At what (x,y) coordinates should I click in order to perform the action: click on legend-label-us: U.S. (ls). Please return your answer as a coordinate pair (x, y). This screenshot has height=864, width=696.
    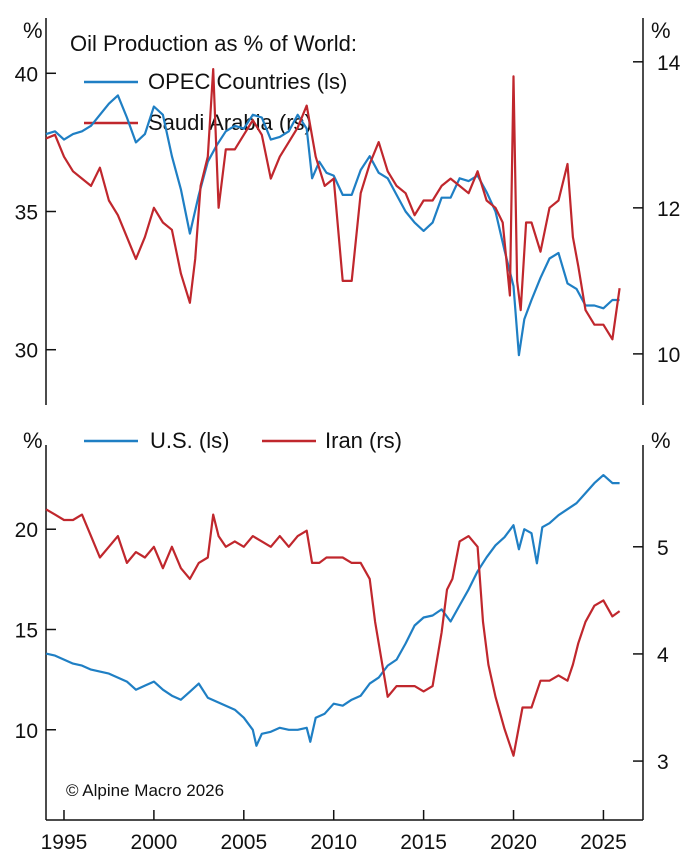
    Looking at the image, I should click on (189, 440).